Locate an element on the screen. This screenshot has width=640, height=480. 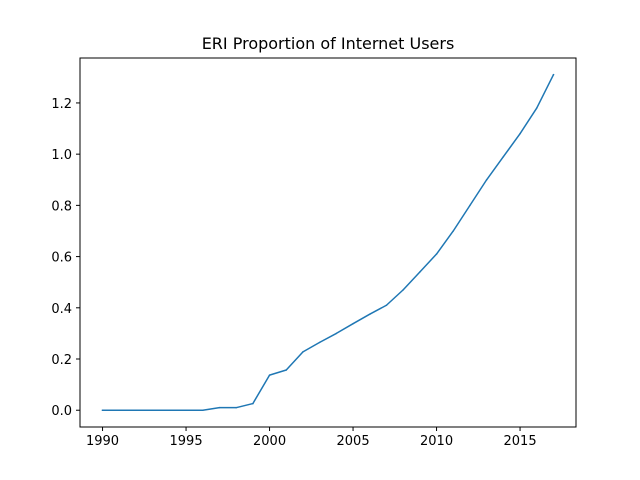
y-axis: 0.0 0.2 0.4 0.6 0.8 1.0 1.2 is located at coordinates (65, 258).